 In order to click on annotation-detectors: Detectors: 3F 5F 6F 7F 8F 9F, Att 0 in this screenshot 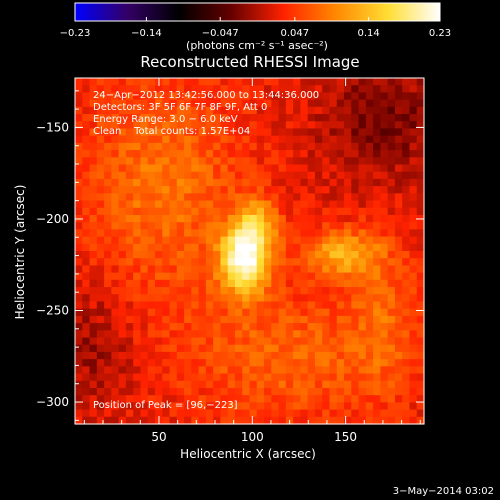, I will do `click(180, 107)`.